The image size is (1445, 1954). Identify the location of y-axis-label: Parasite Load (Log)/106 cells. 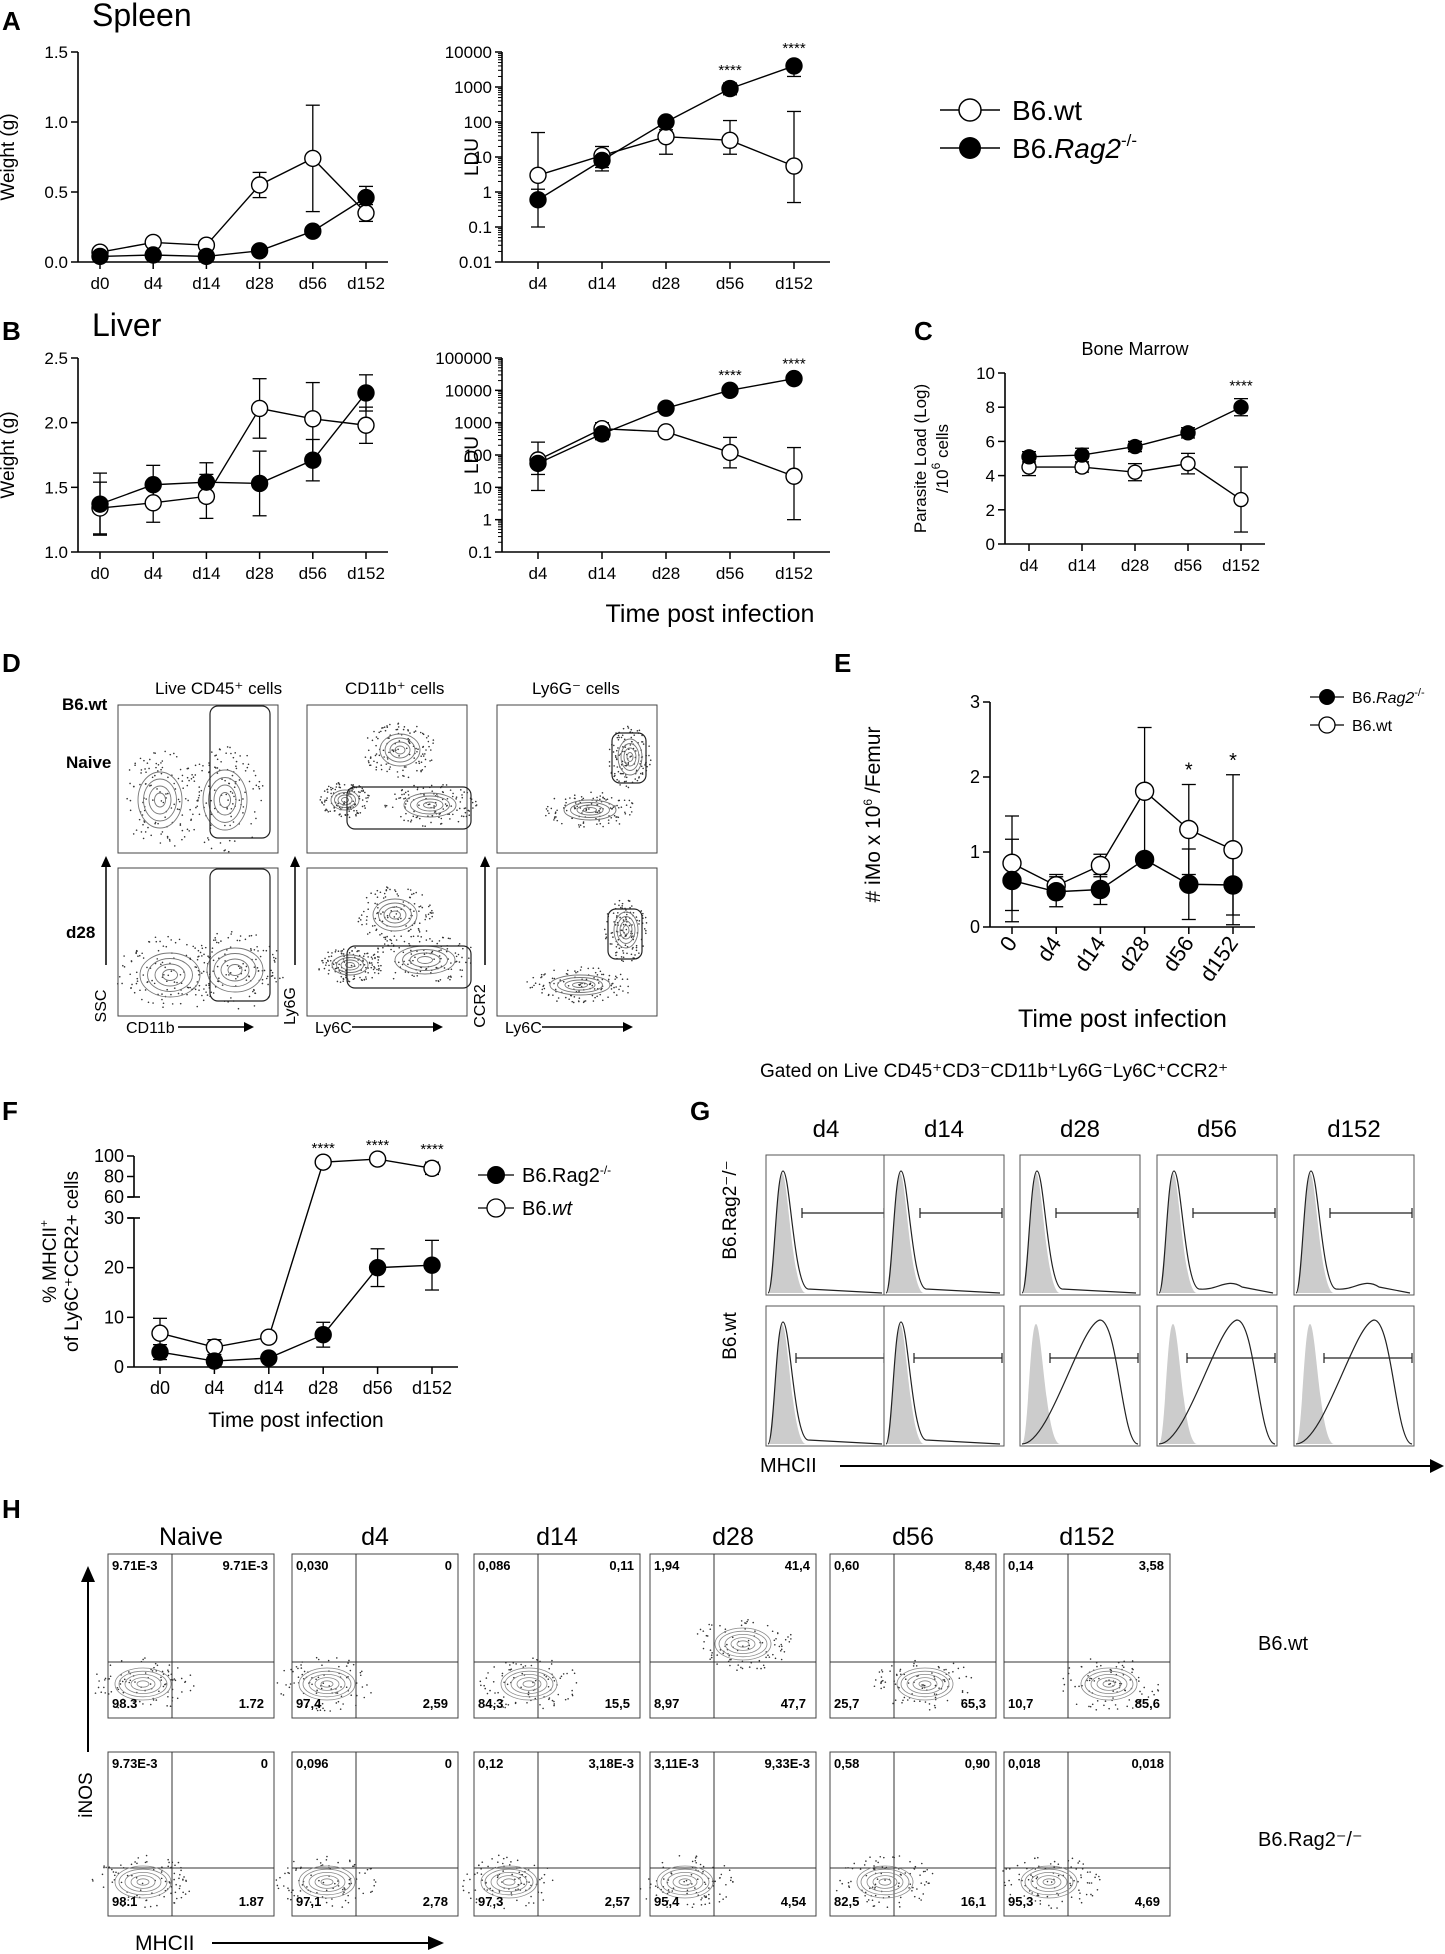
(931, 458).